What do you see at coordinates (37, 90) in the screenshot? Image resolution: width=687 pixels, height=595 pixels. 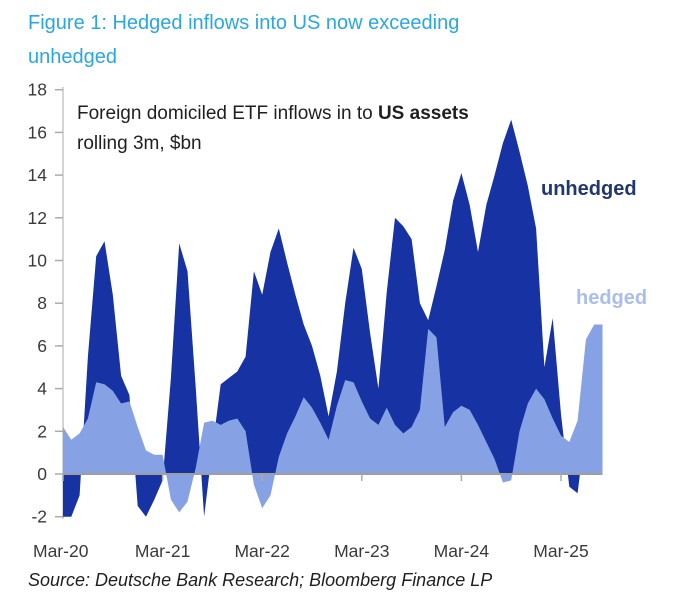 I see `y-axis-label: 18` at bounding box center [37, 90].